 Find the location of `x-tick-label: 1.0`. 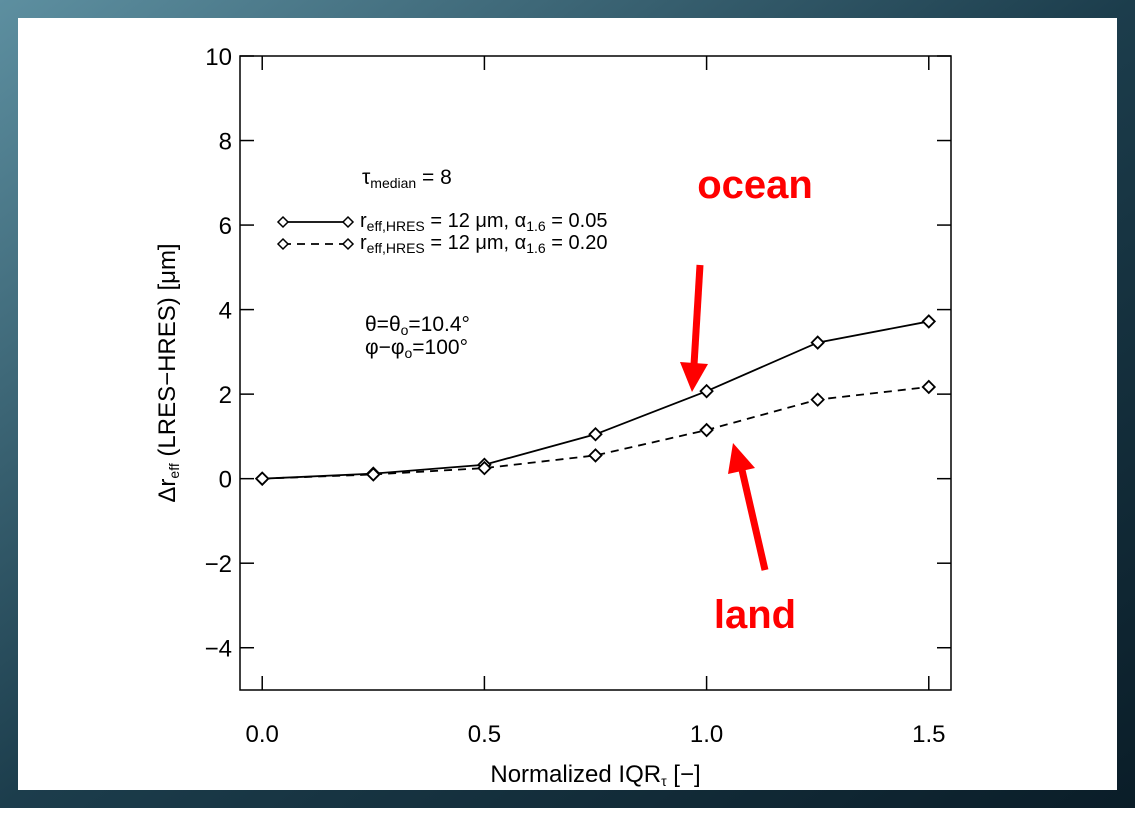

x-tick-label: 1.0 is located at coordinates (706, 734).